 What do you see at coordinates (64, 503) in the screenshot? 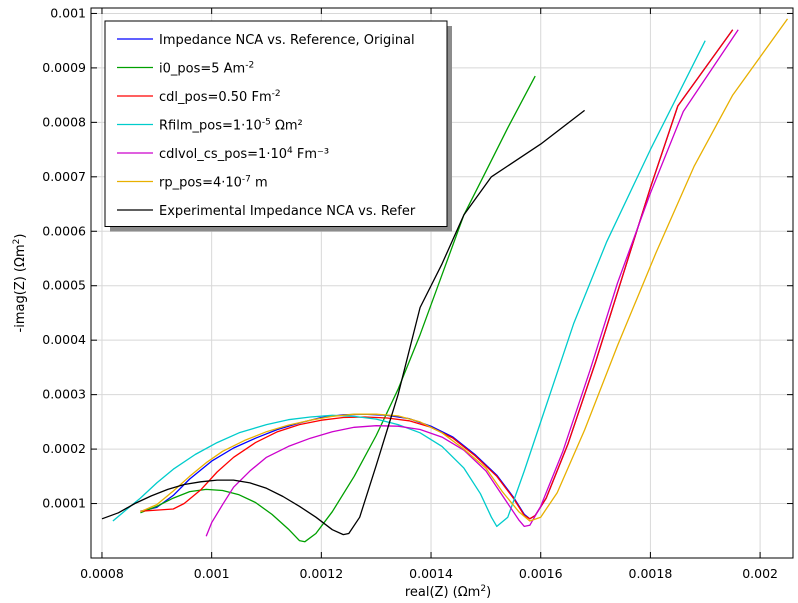
I see `y-tick-label: 0.0001` at bounding box center [64, 503].